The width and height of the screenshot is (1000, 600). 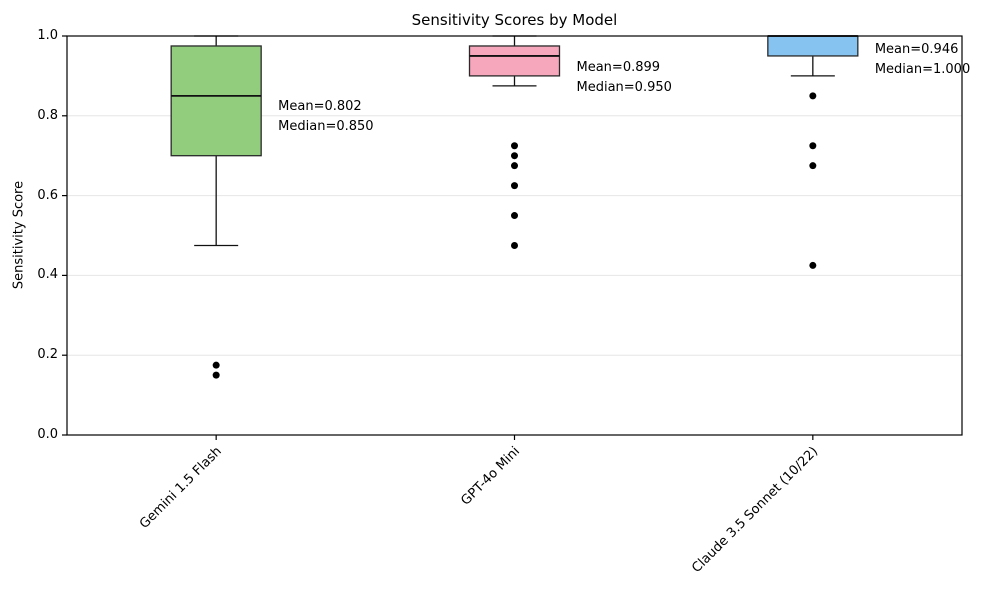 I want to click on y-tick-label-0.6: 0.6, so click(x=47, y=195).